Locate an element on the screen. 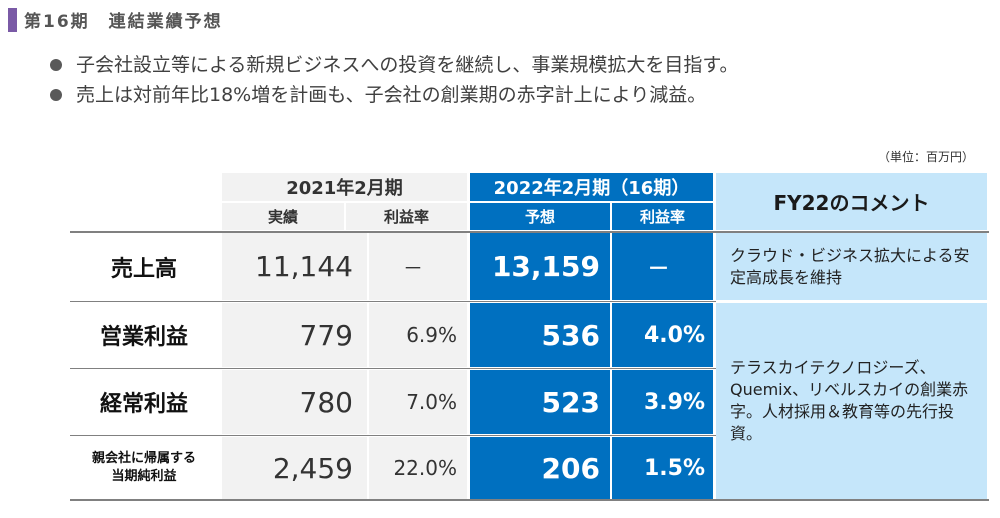 Image resolution: width=1000 pixels, height=518 pixels. bullet-text: 子会社設立等による新規ビジネスへの投資を継続し、事業規模拡大を目指す。 is located at coordinates (407, 65).